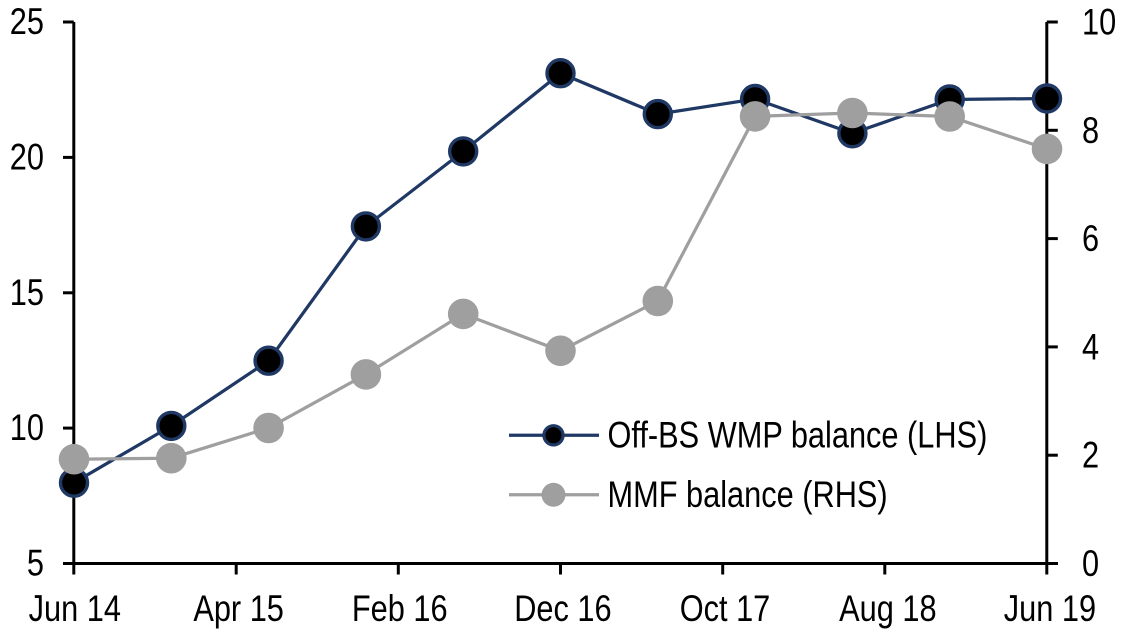 This screenshot has height=644, width=1124. Describe the element at coordinates (725, 609) in the screenshot. I see `svg-text: Oct 17` at that location.